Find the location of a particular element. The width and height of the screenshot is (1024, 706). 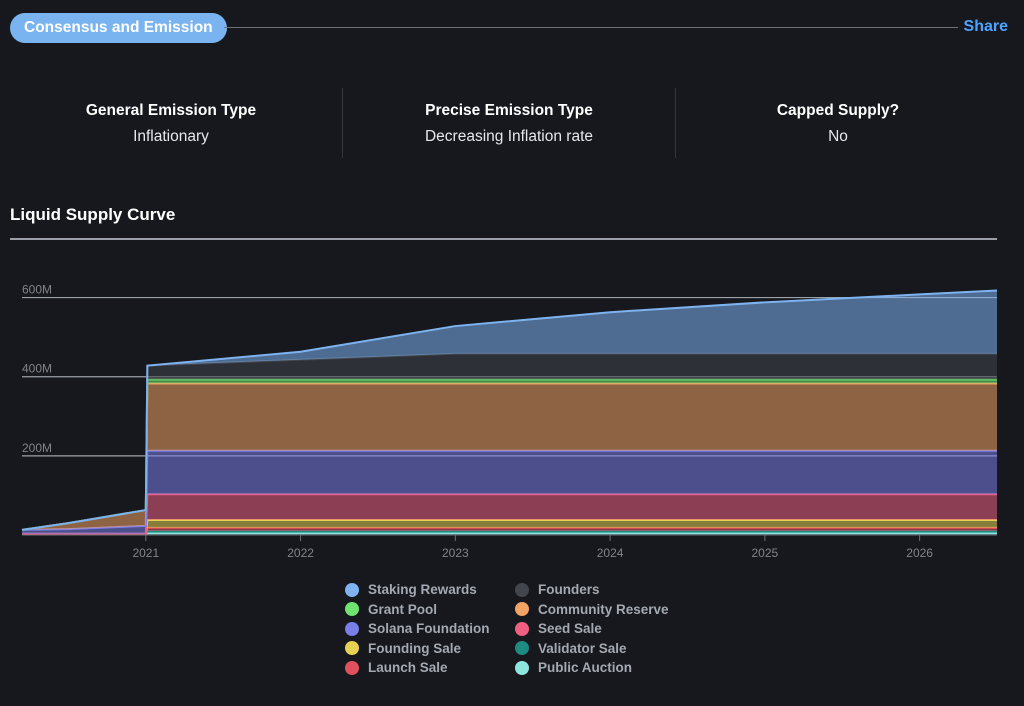

area-solana-foundation is located at coordinates (509, 492).